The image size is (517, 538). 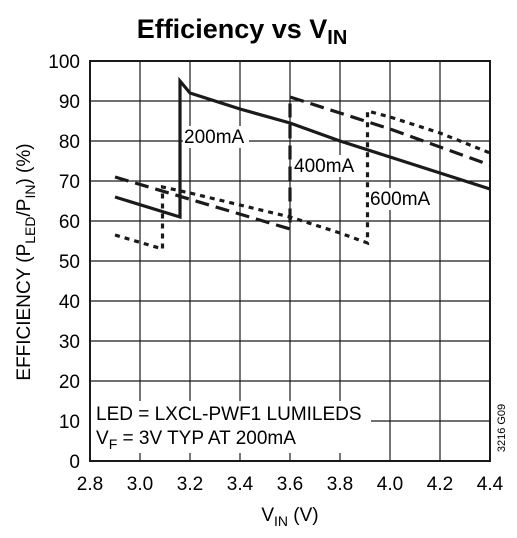 I want to click on y-tick-label: 0, so click(x=74, y=462).